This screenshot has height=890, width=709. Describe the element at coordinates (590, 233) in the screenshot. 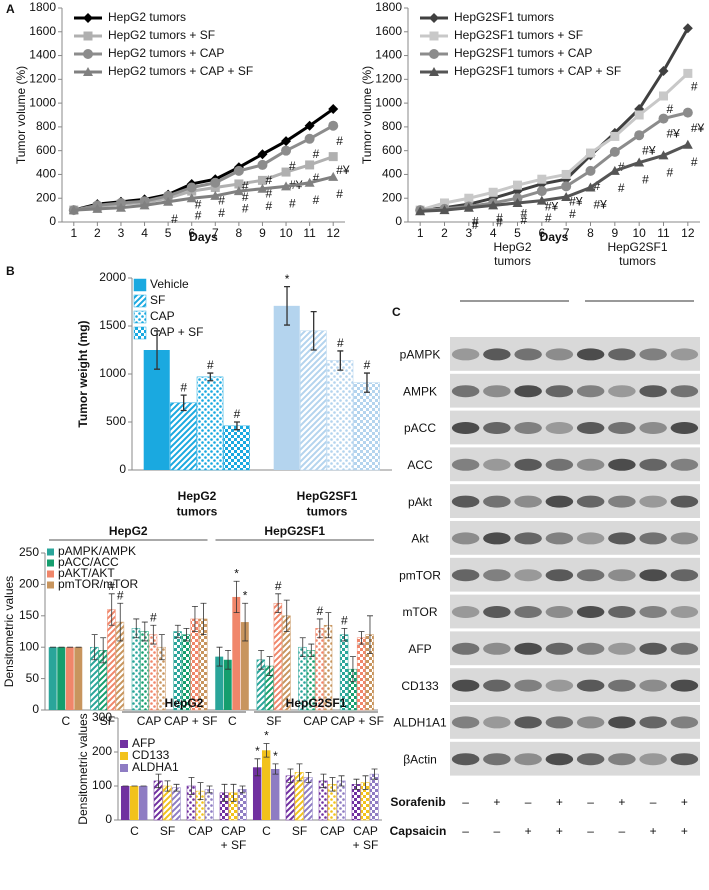

I see `x-tick-label: 8` at that location.